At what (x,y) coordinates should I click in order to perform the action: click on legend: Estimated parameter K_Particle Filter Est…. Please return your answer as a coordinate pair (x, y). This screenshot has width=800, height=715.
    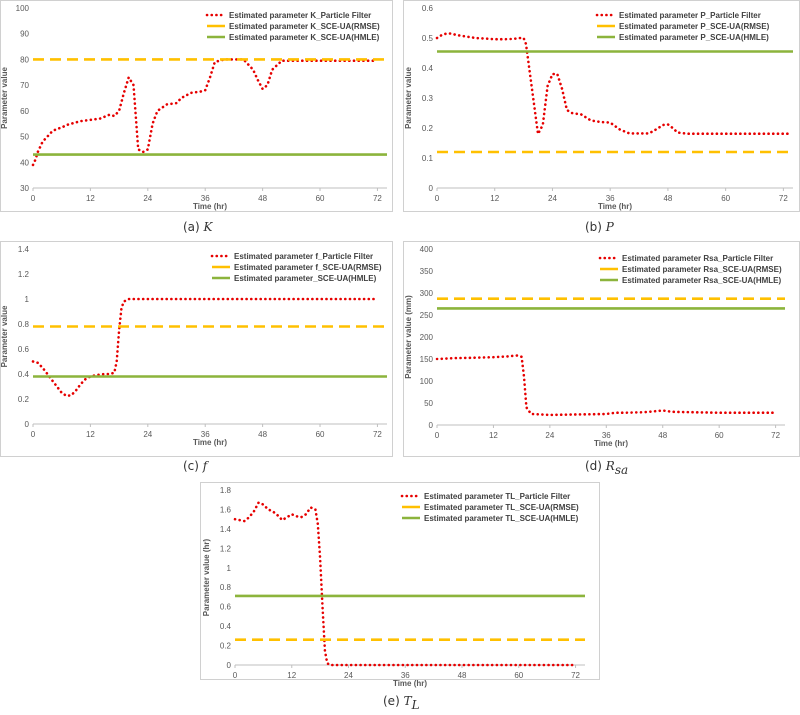
    Looking at the image, I should click on (294, 26).